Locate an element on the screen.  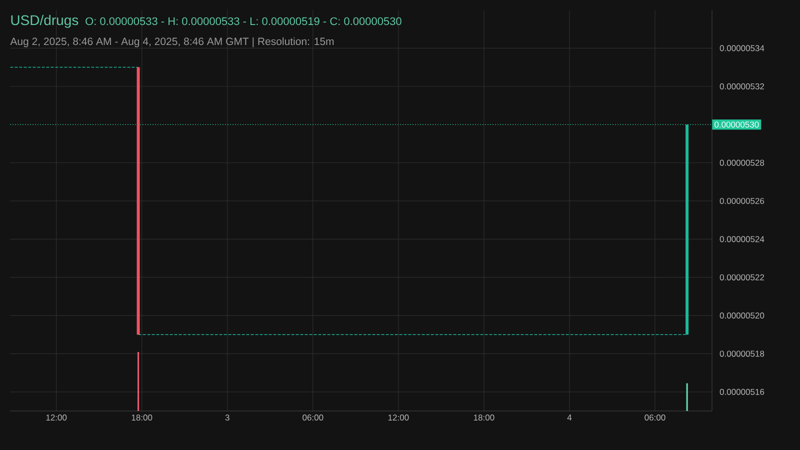
y-tick-label: 0.00000516 is located at coordinates (742, 391).